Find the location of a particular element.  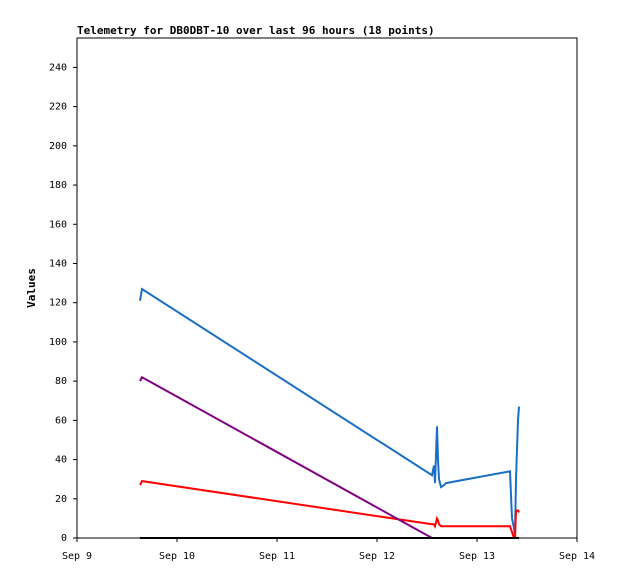

y-axis-label: Values is located at coordinates (31, 288).